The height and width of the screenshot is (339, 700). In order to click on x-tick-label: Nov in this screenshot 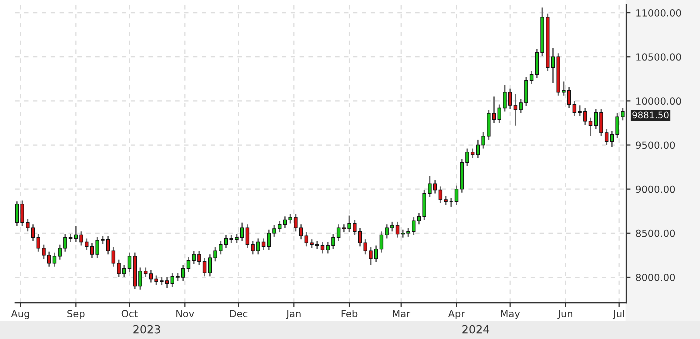, I will do `click(185, 314)`.